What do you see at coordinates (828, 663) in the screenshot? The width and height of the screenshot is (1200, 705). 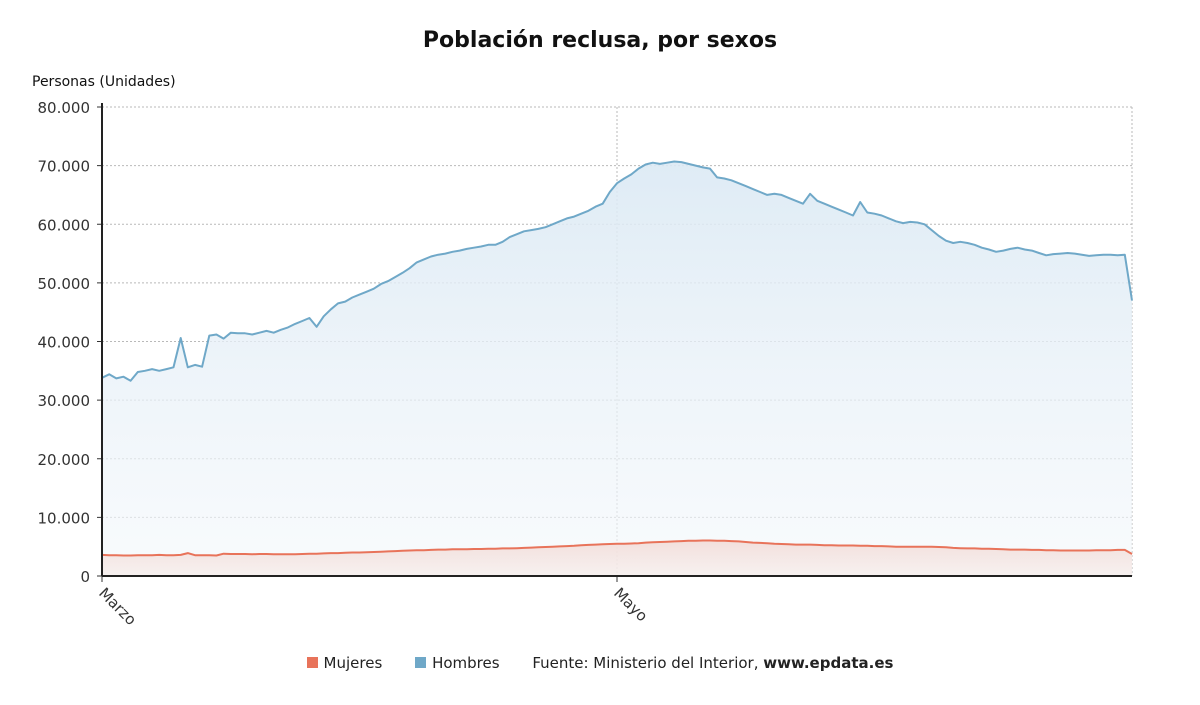 I see `source-link: www.epdata.es` at bounding box center [828, 663].